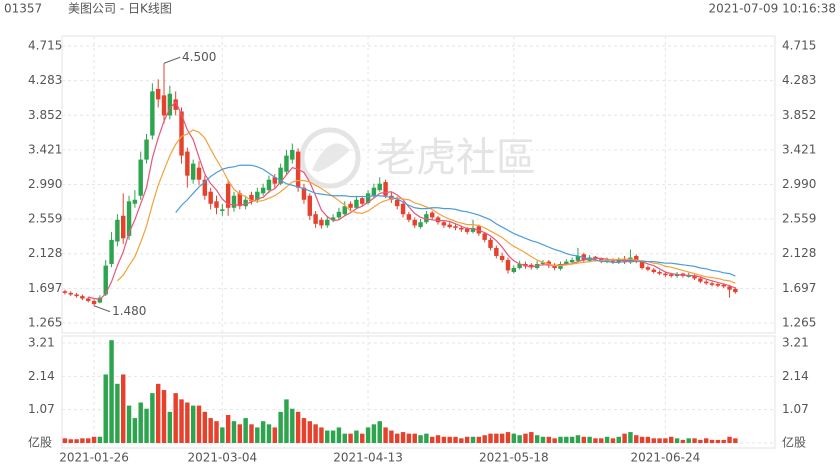 The width and height of the screenshot is (840, 470). Describe the element at coordinates (799, 219) in the screenshot. I see `y-tick-label-right: 2.559` at that location.